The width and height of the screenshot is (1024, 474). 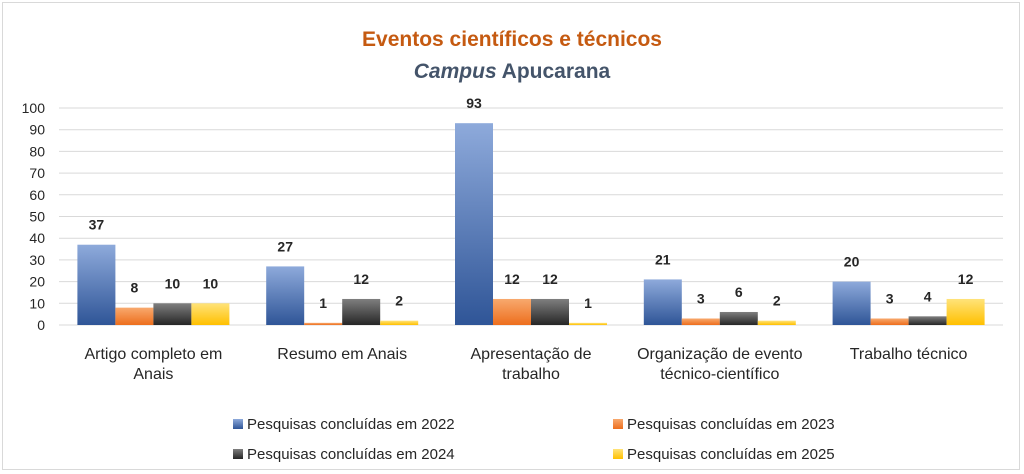 What do you see at coordinates (37, 195) in the screenshot?
I see `y-tick-label: 60` at bounding box center [37, 195].